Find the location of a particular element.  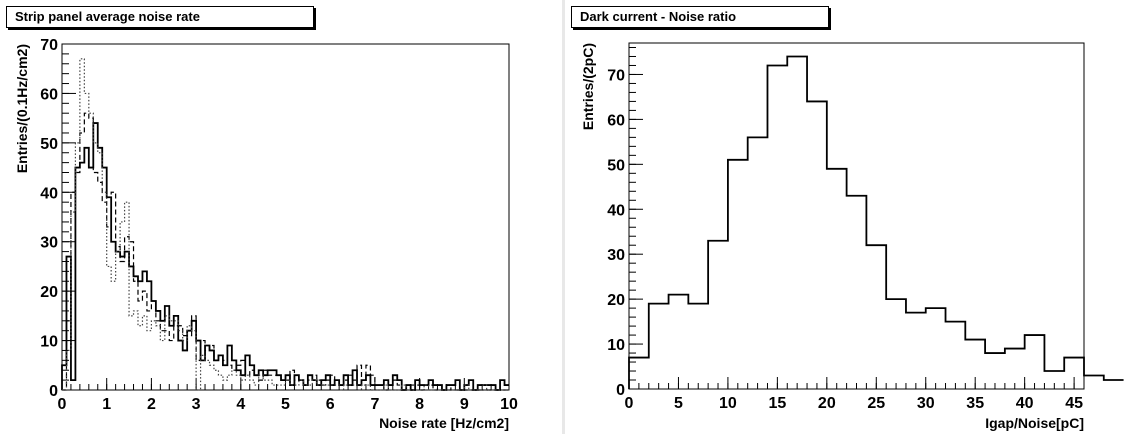

x-tick-label: 9 is located at coordinates (464, 404).